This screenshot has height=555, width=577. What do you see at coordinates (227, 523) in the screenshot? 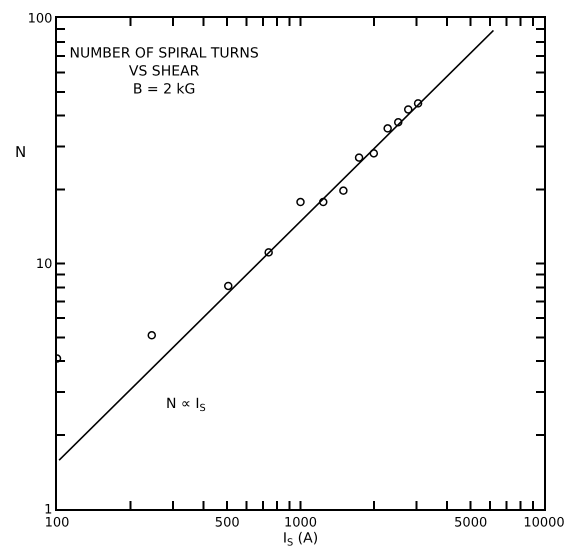
I see `x-tick-label: 500` at bounding box center [227, 523].